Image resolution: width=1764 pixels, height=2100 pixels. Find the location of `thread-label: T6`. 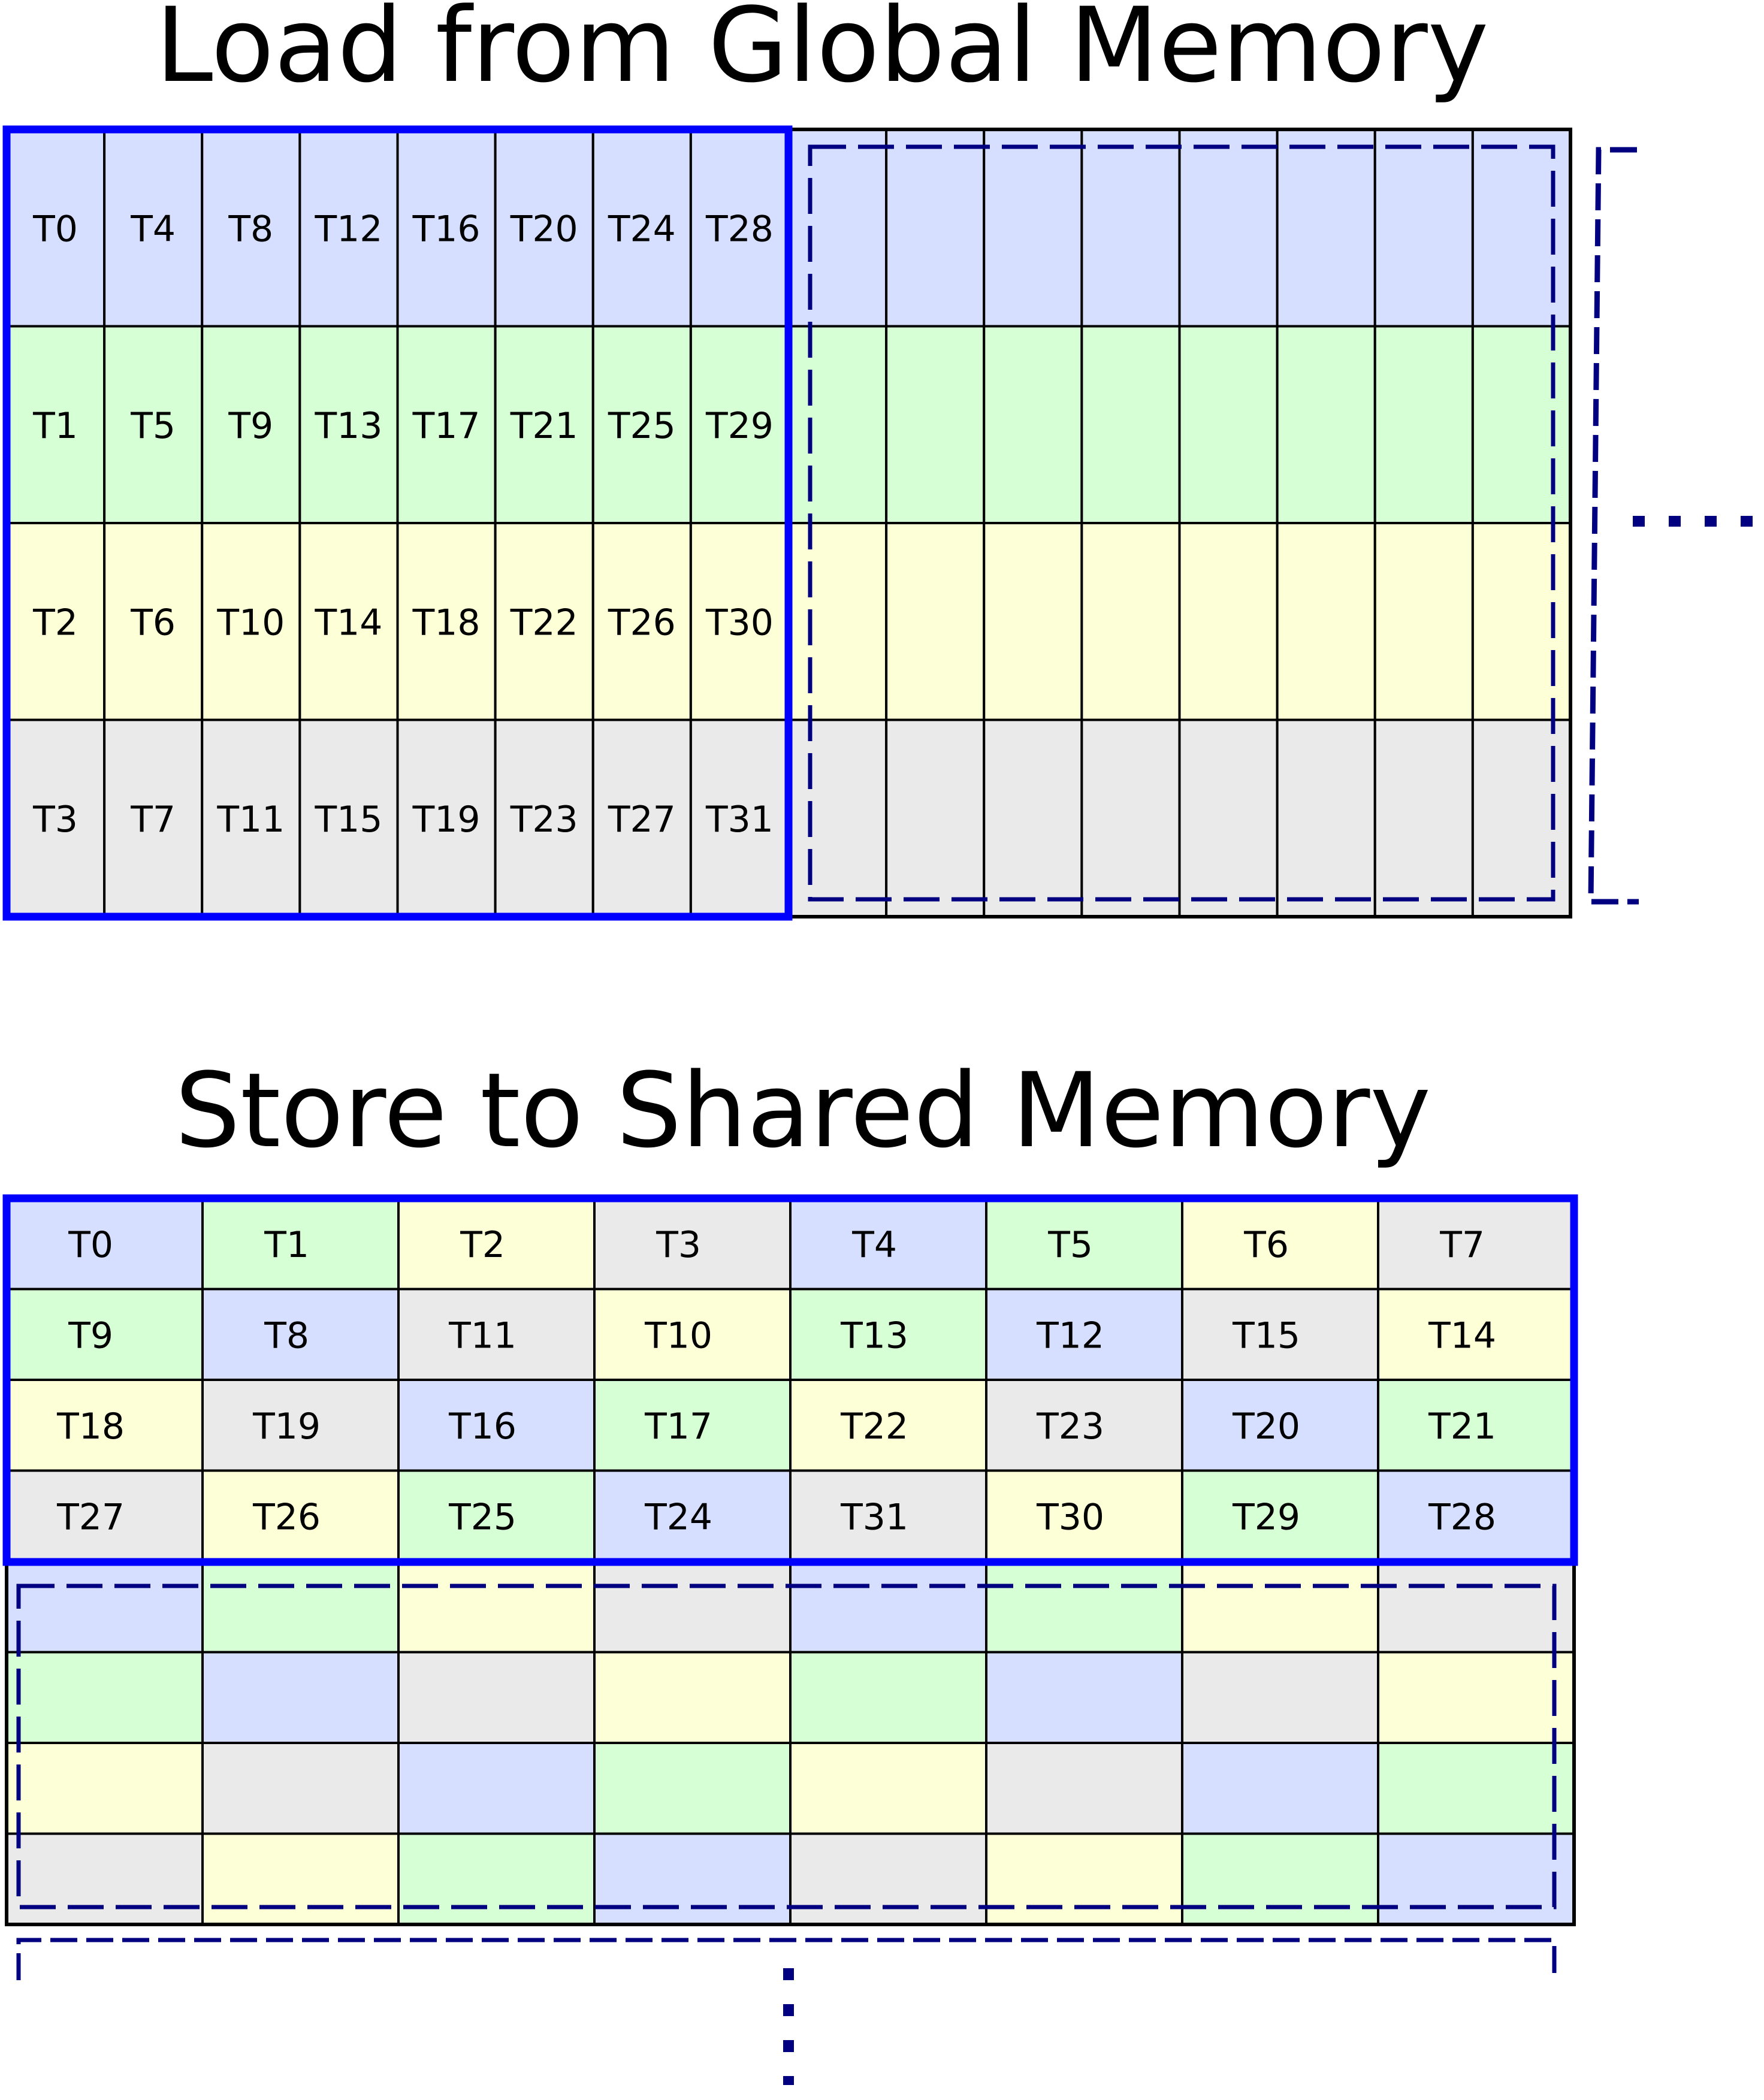

thread-label: T6 is located at coordinates (1266, 1245).